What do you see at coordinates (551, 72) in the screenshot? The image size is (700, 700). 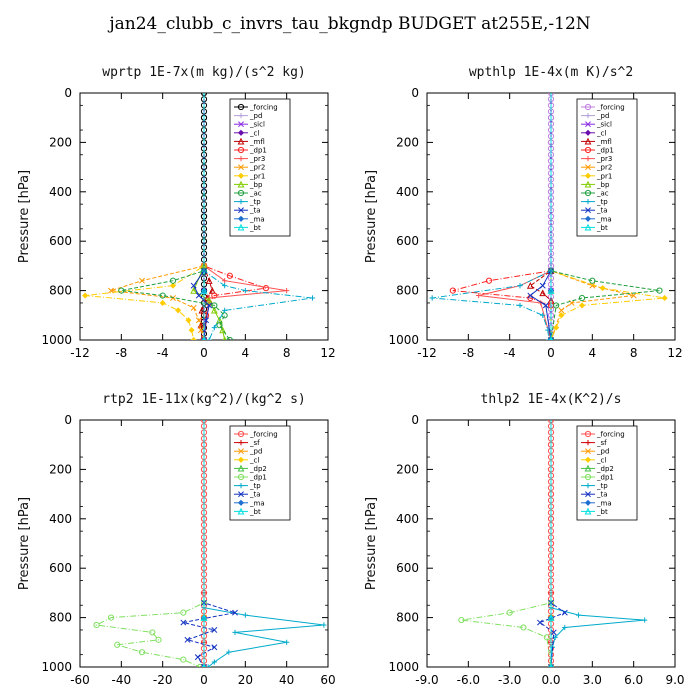 I see `panel-title: wpthlp 1E-4x(m K)/s^2` at bounding box center [551, 72].